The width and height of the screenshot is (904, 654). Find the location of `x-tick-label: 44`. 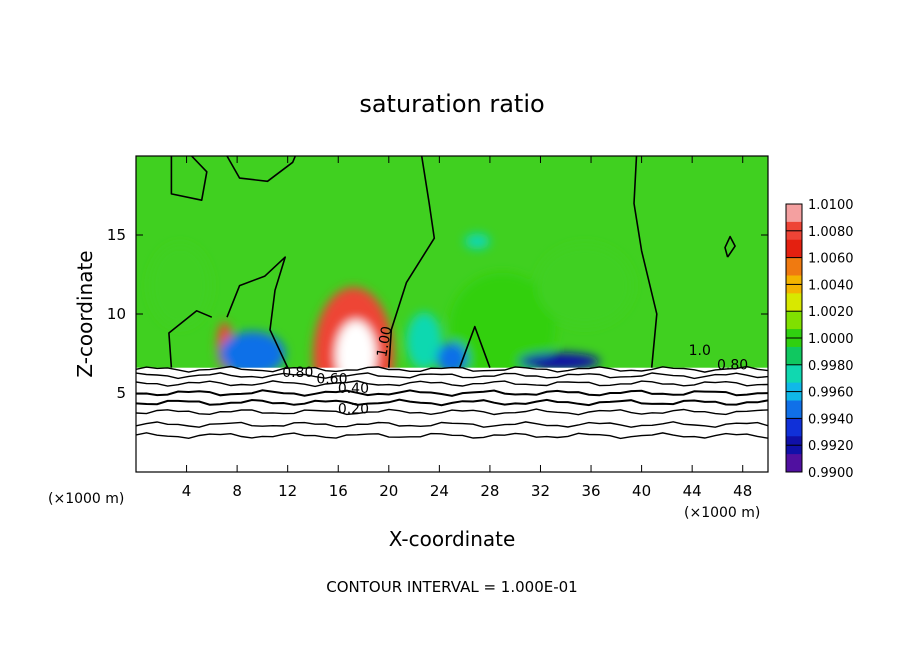

x-tick-label: 44 is located at coordinates (692, 491).